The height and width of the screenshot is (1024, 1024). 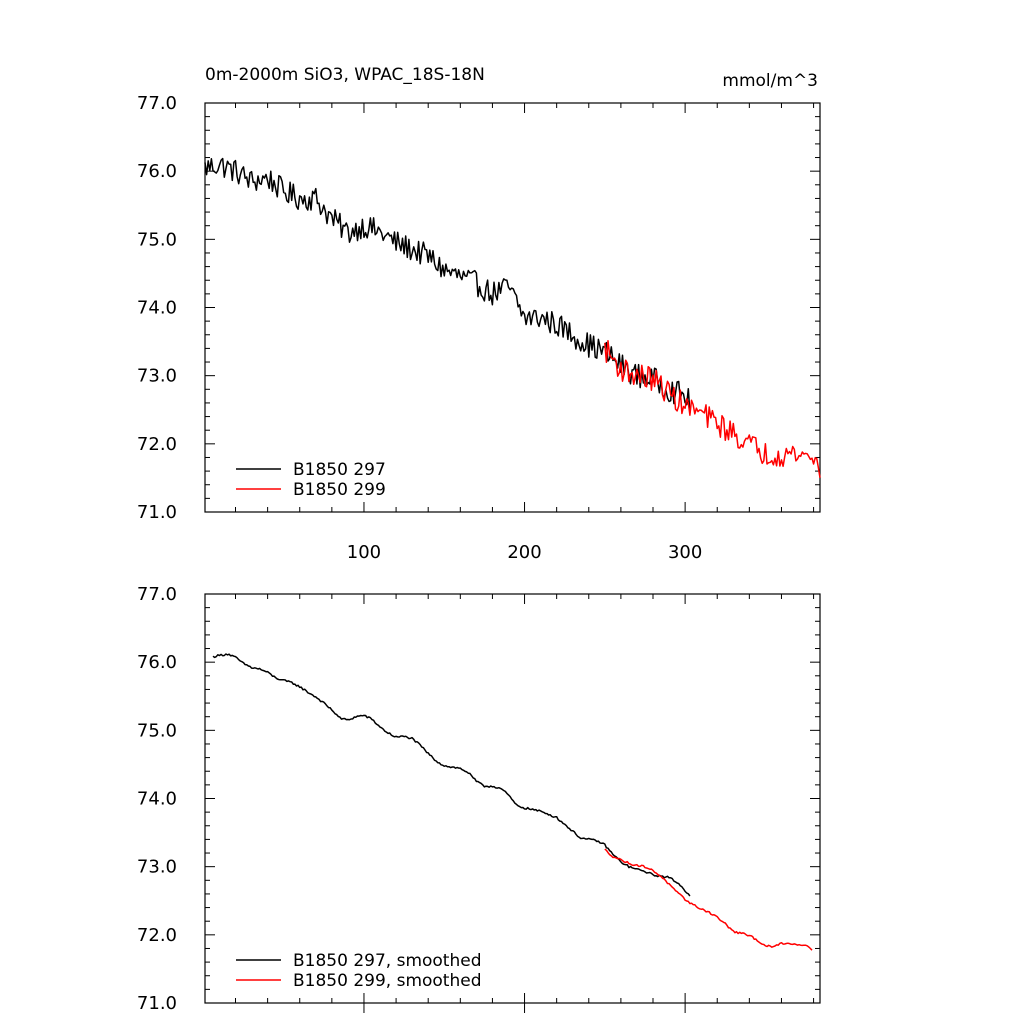 I want to click on legend-label: B1850 297, smoothed, so click(x=387, y=961).